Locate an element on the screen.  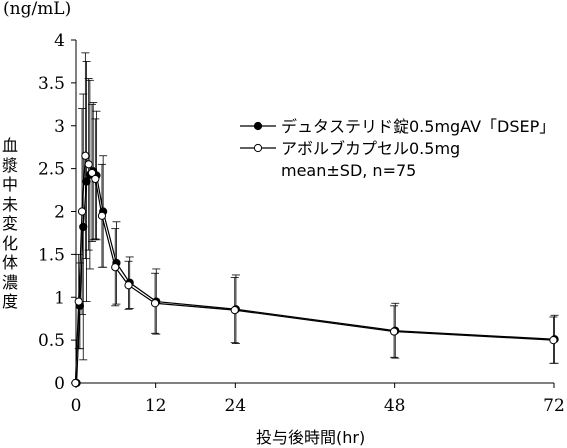
x-tick-label: 24 is located at coordinates (236, 406).